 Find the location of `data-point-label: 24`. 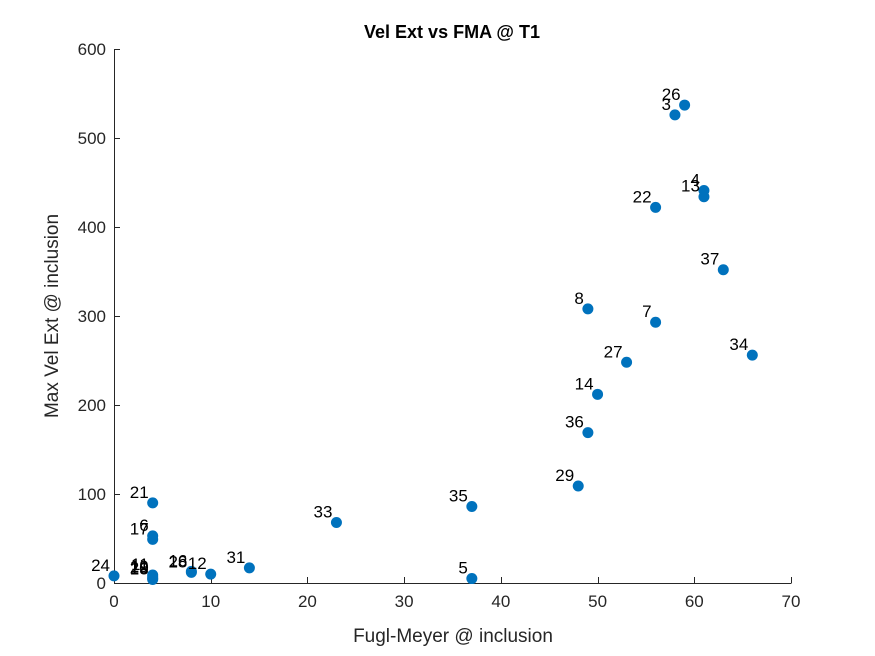

data-point-label: 24 is located at coordinates (100, 565).